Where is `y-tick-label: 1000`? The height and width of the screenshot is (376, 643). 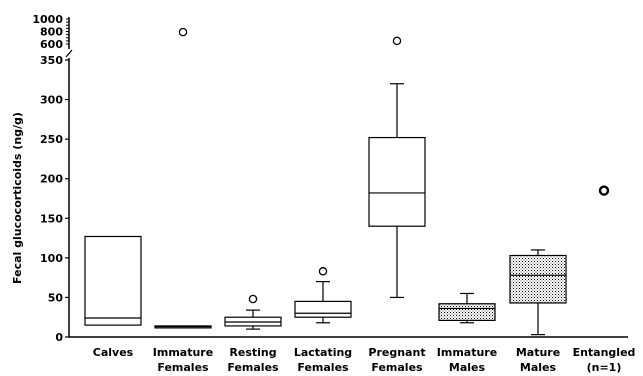
y-tick-label: 1000 is located at coordinates (47, 19).